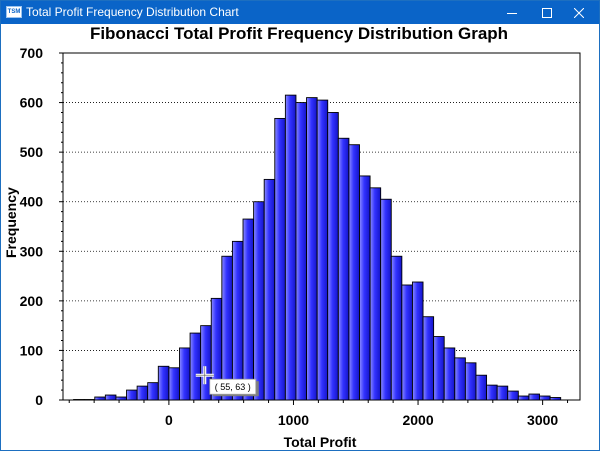  Describe the element at coordinates (293, 420) in the screenshot. I see `x-tick-label: 1000` at that location.